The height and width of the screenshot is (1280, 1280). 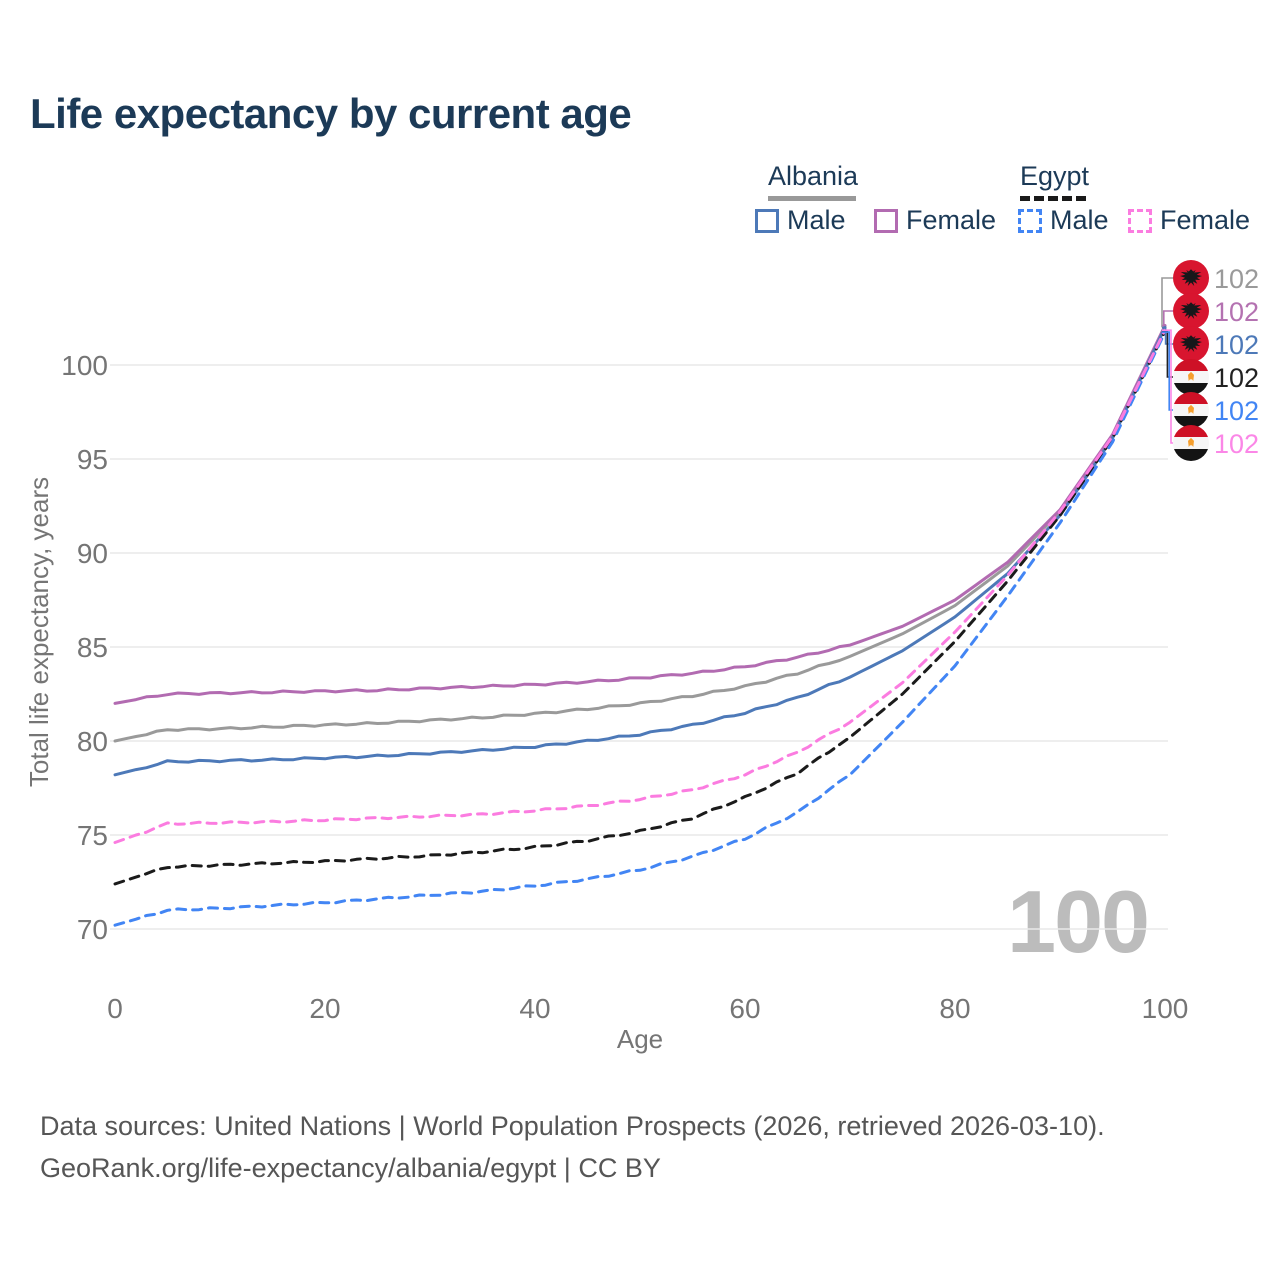 What do you see at coordinates (1030, 220) in the screenshot?
I see `legend-swatch-egypt-male` at bounding box center [1030, 220].